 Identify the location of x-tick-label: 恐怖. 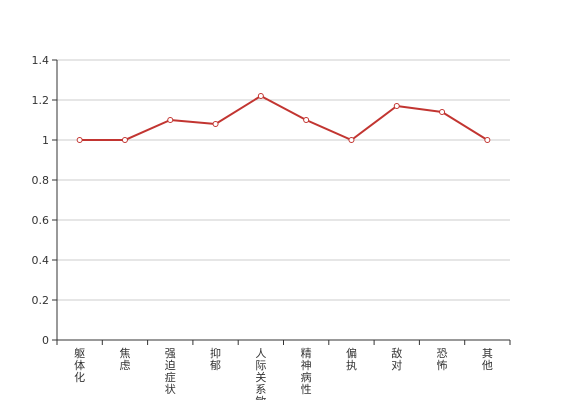
(442, 359).